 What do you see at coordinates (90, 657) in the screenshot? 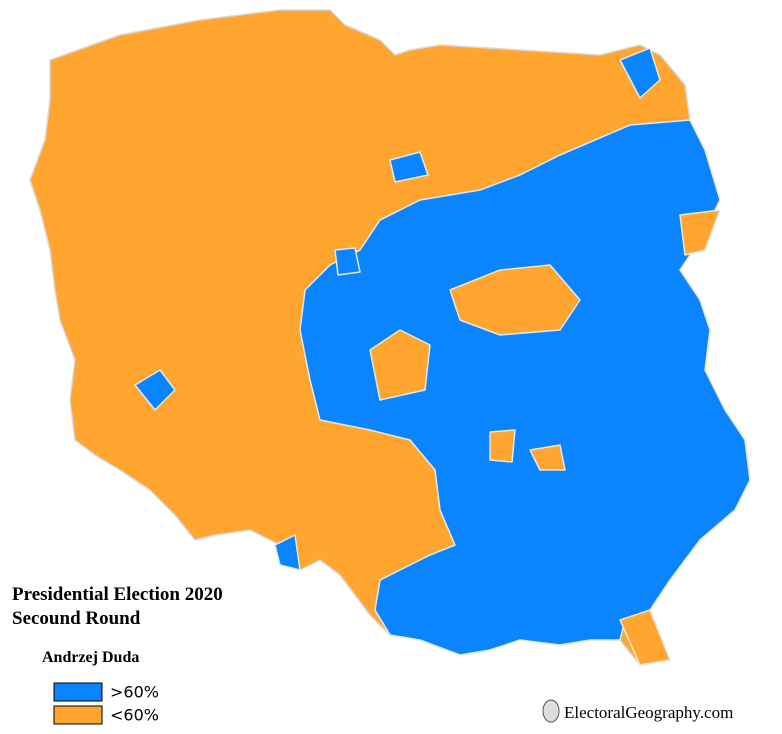
I see `subtitle: Andrzej Duda` at bounding box center [90, 657].